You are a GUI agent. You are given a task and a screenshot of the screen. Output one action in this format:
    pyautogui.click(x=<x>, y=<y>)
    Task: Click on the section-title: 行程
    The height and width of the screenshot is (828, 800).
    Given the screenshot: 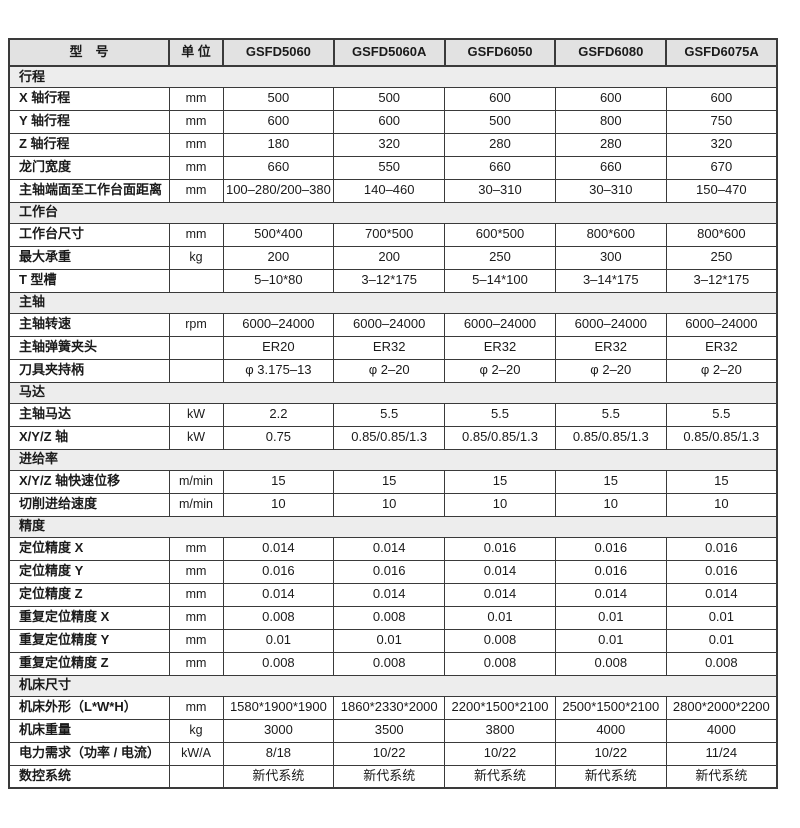 What is the action you would take?
    pyautogui.click(x=393, y=76)
    